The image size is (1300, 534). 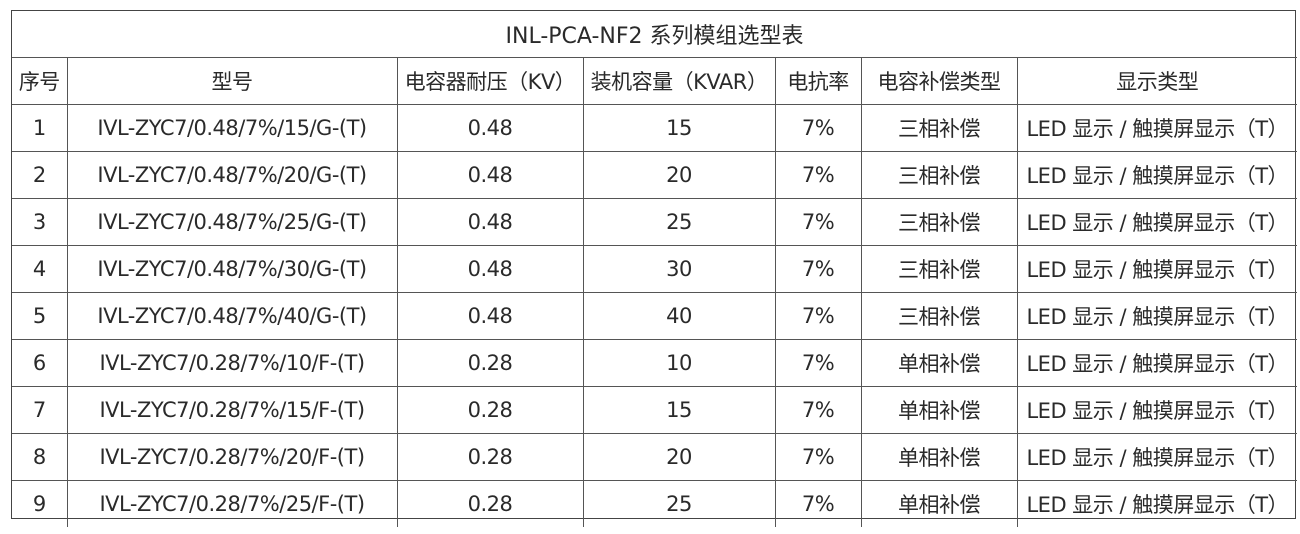 I want to click on header-display-type: 显示类型, so click(x=1157, y=81).